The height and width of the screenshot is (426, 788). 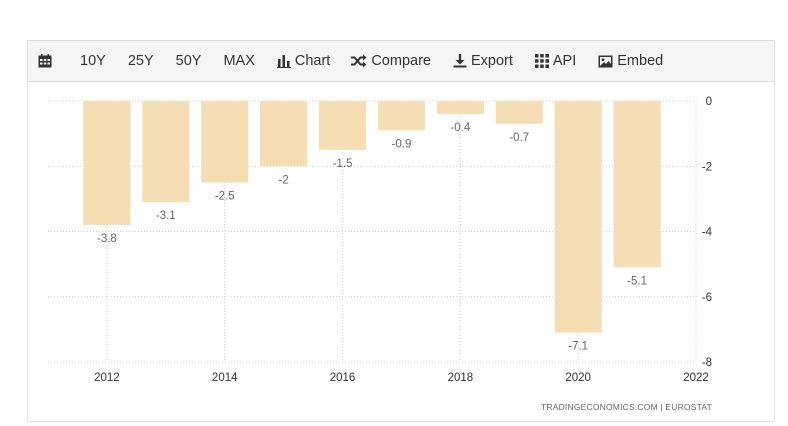 I want to click on y-tick-label: -4, so click(x=707, y=233).